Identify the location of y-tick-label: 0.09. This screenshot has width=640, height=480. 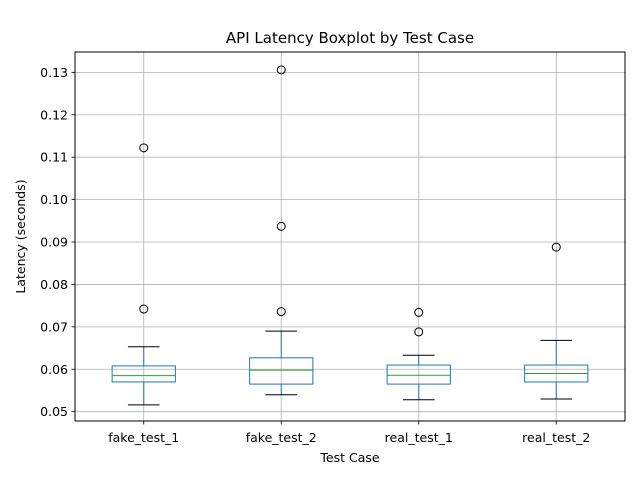
(54, 242).